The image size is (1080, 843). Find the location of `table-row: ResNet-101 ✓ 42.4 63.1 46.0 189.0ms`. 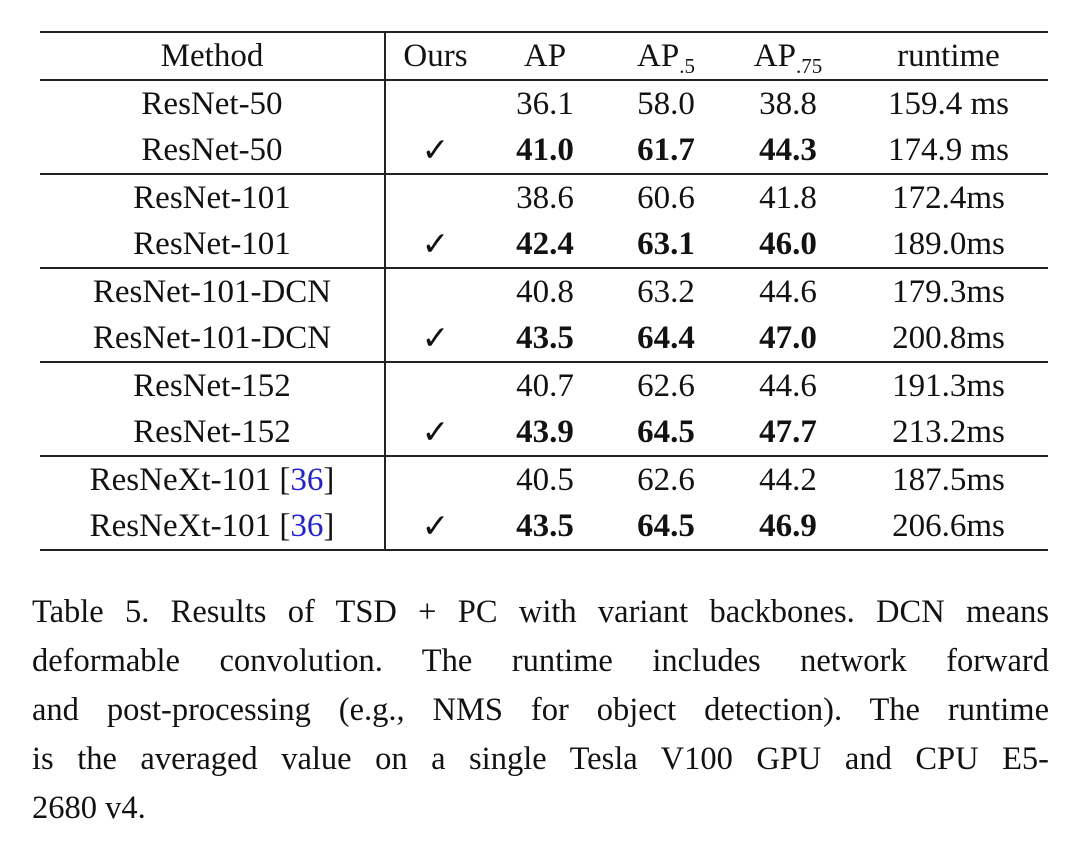

table-row: ResNet-101 ✓ 42.4 63.1 46.0 189.0ms is located at coordinates (544, 244).